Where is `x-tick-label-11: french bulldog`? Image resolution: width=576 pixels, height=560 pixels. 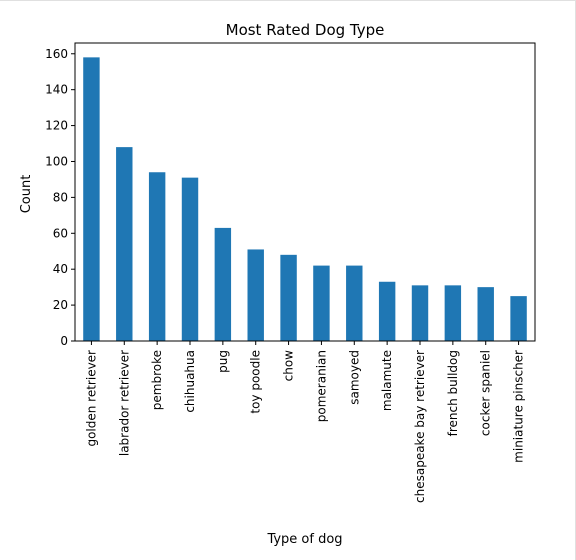 x-tick-label-11: french bulldog is located at coordinates (453, 393).